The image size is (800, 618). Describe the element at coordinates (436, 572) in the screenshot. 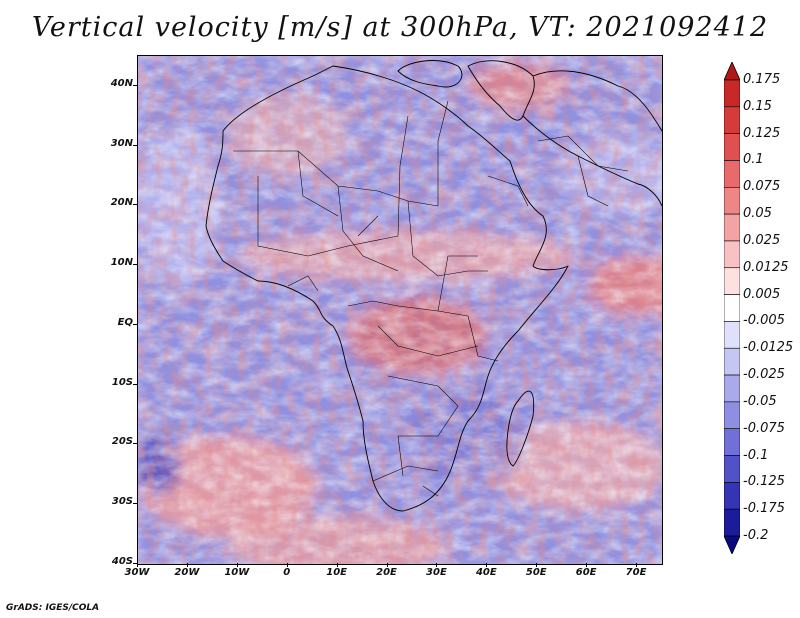

I see `lon-tick-label: 30E` at that location.